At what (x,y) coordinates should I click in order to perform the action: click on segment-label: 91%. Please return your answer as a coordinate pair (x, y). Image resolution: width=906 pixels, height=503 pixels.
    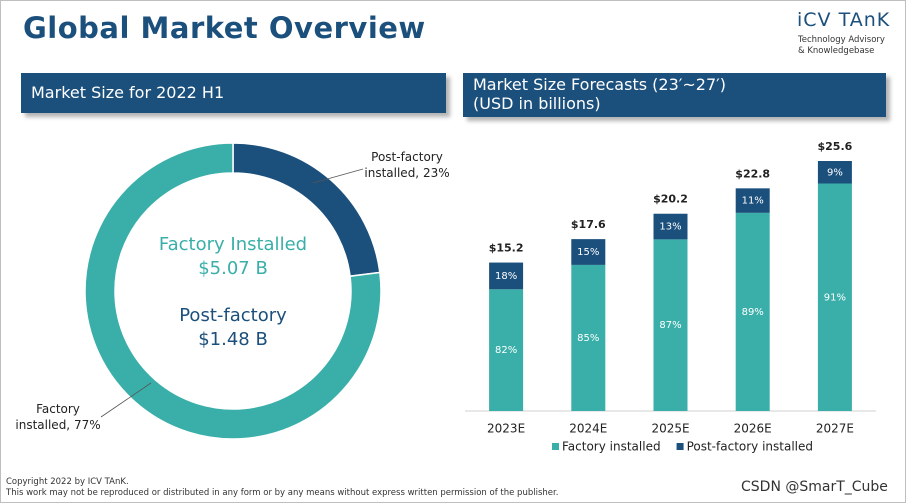
    Looking at the image, I should click on (835, 297).